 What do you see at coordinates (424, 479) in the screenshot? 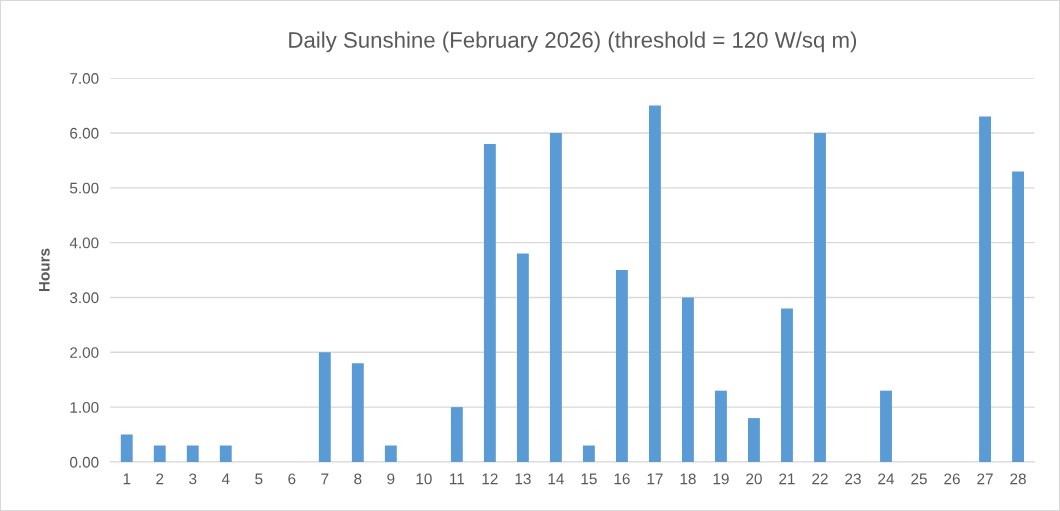
I see `x-tick-label: 10` at bounding box center [424, 479].